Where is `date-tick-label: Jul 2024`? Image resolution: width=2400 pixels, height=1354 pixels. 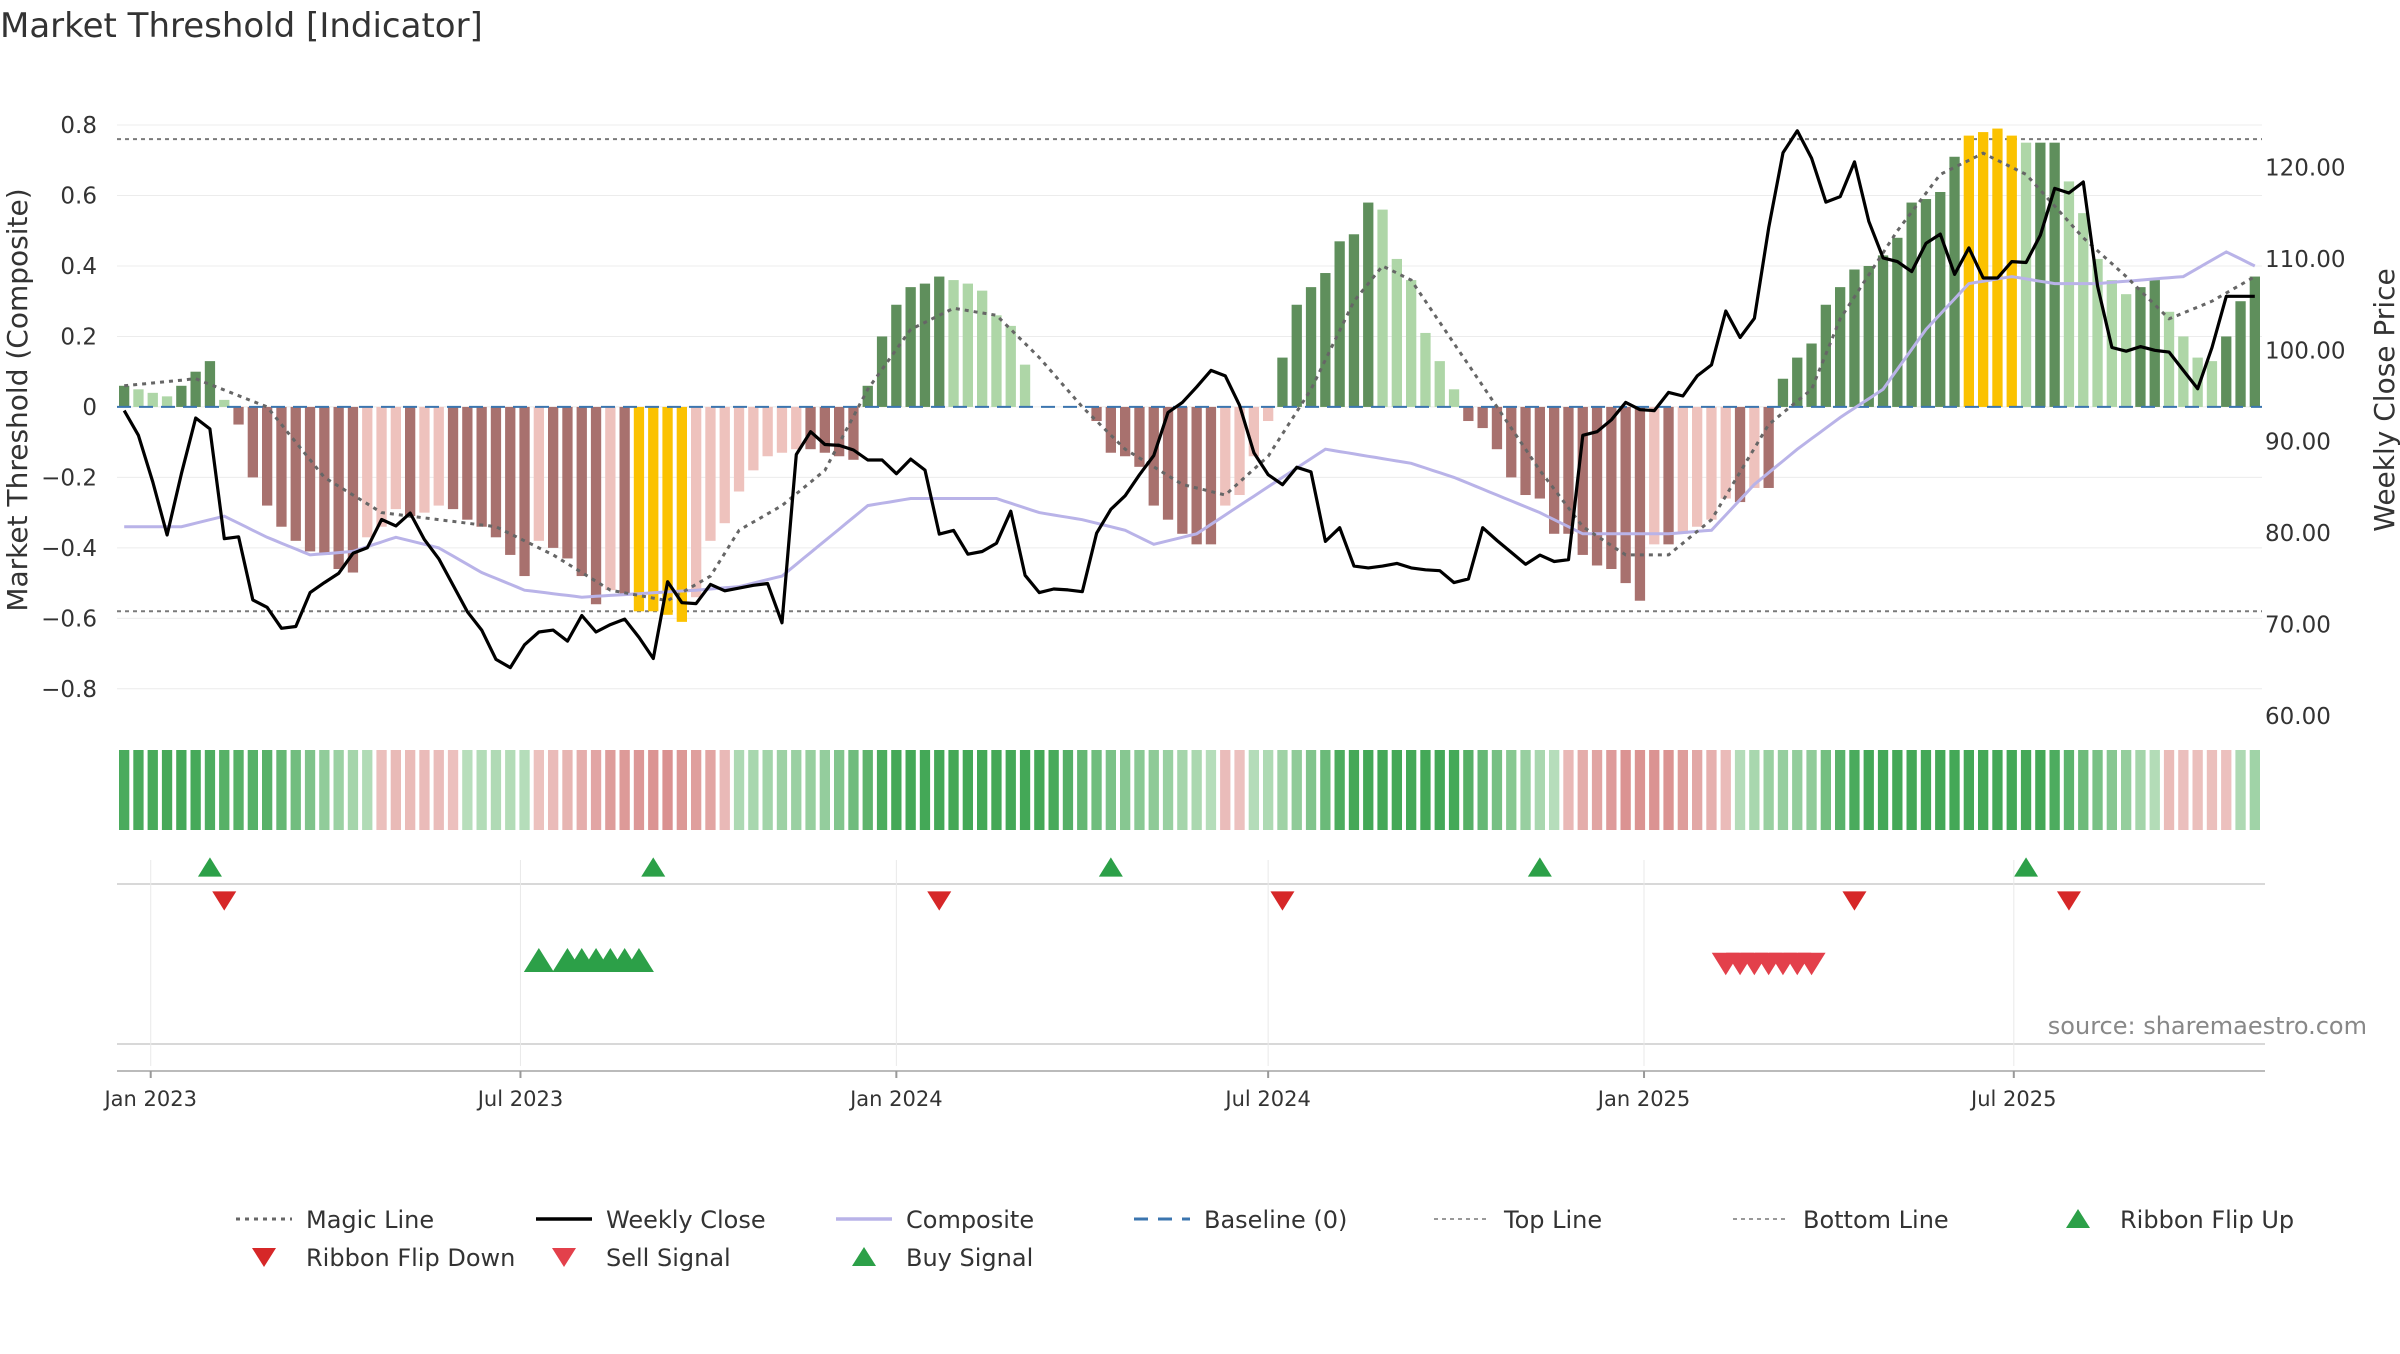
date-tick-label: Jul 2024 is located at coordinates (1266, 1099).